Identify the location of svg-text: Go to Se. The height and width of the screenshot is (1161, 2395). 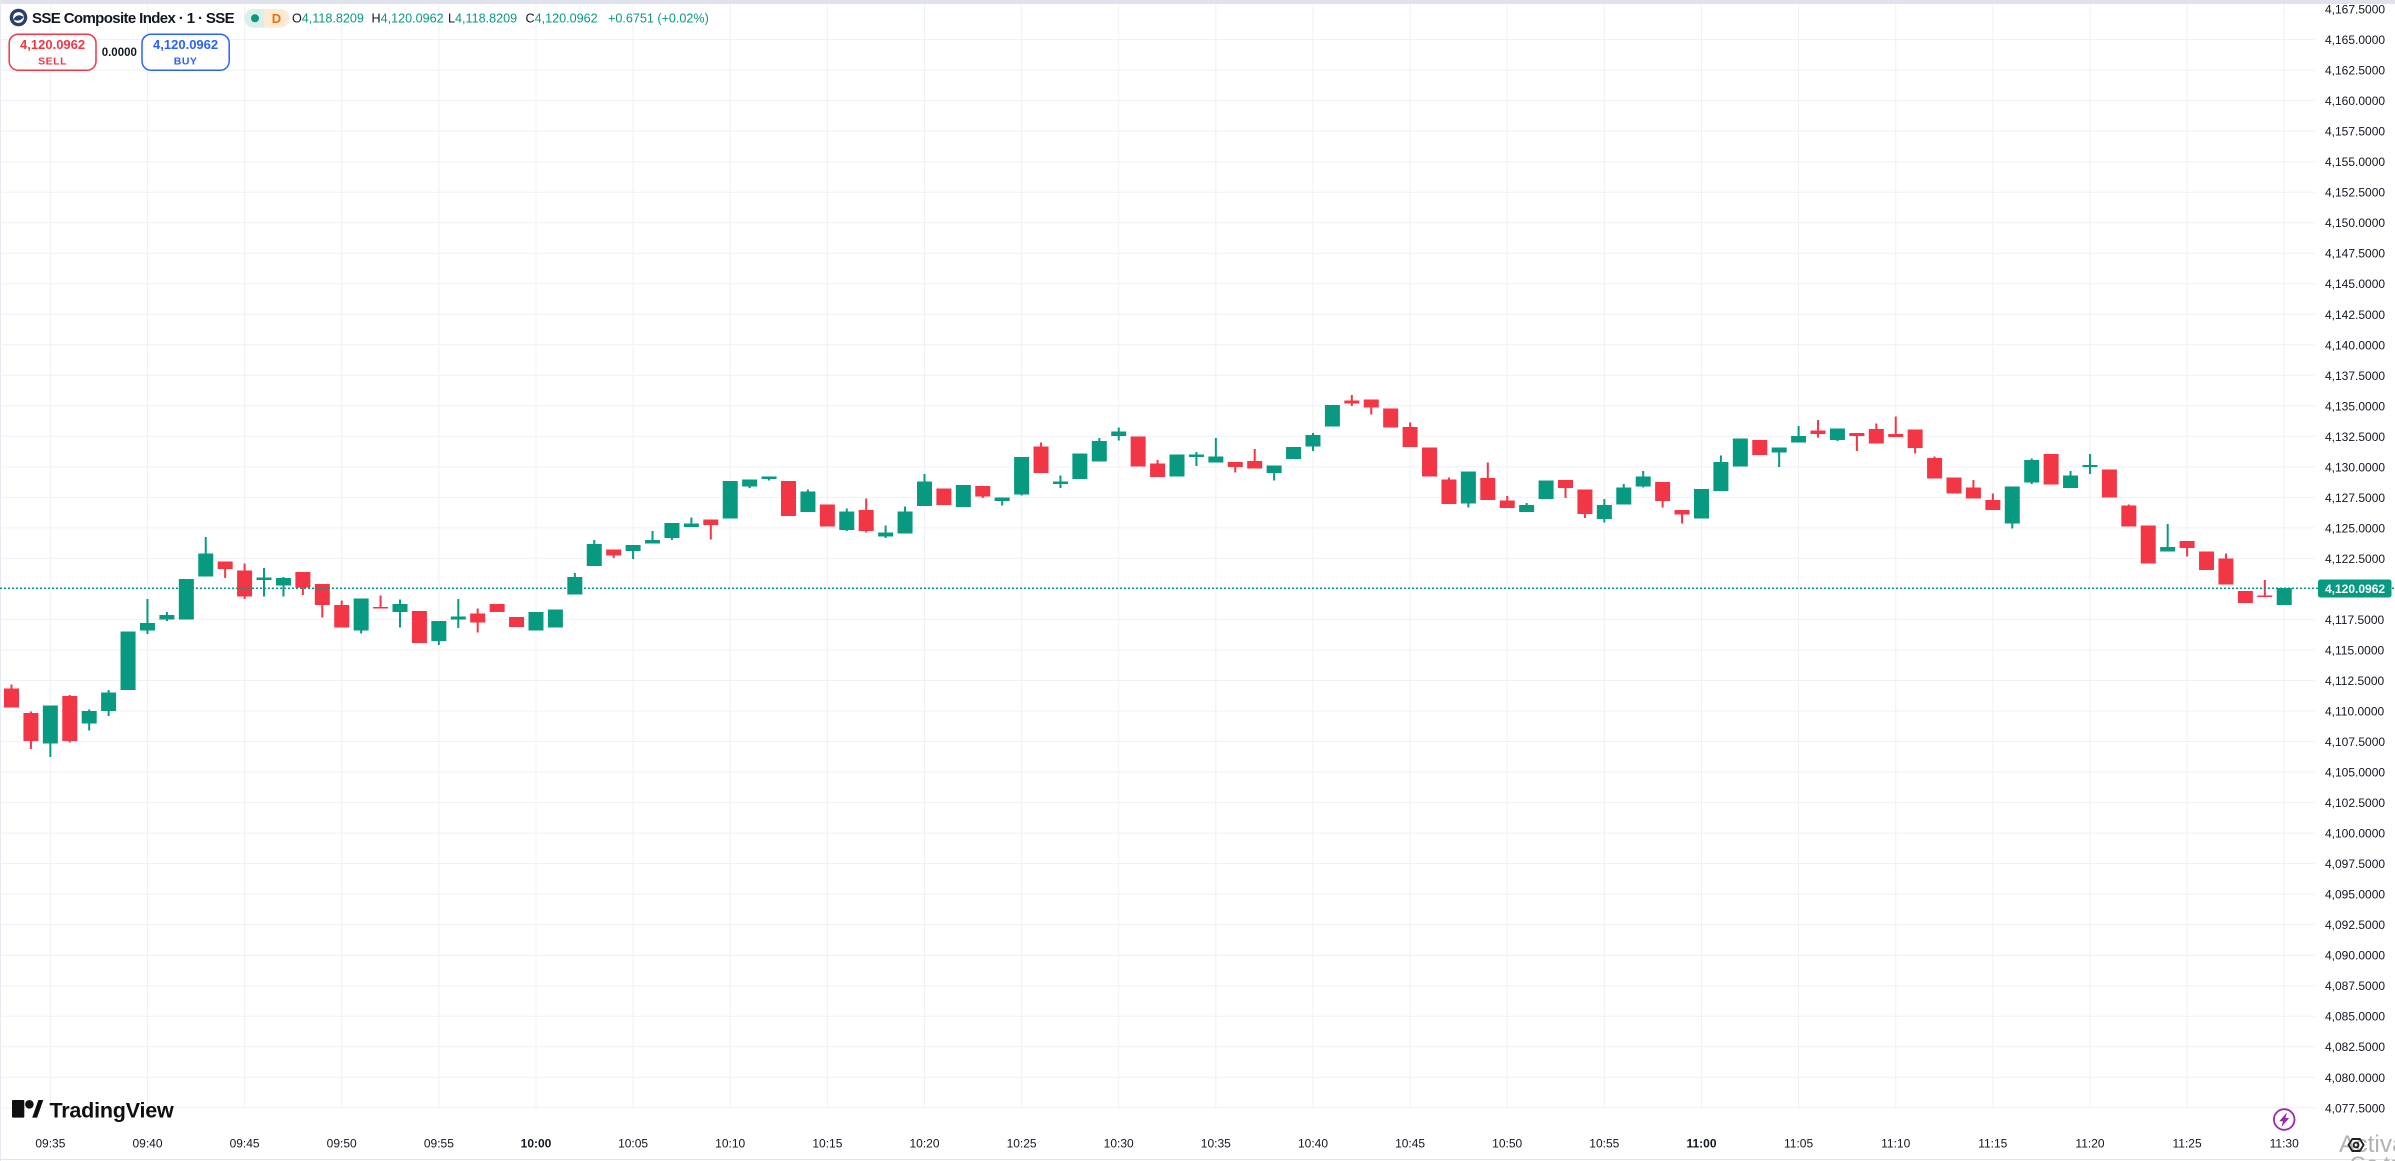
(2372, 1157).